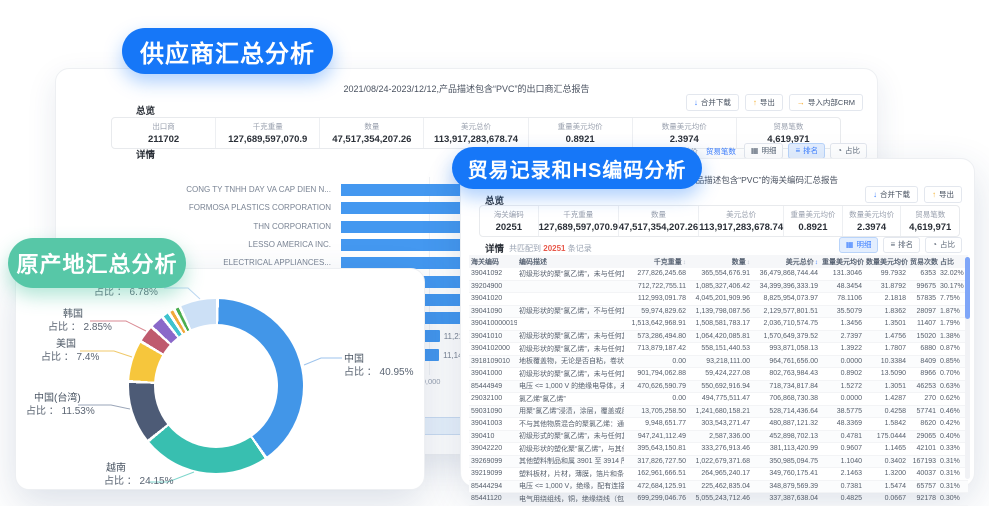 The height and width of the screenshot is (506, 989). Describe the element at coordinates (786, 261) in the screenshot. I see `column-header-美元总价: 美元总价↕` at that location.